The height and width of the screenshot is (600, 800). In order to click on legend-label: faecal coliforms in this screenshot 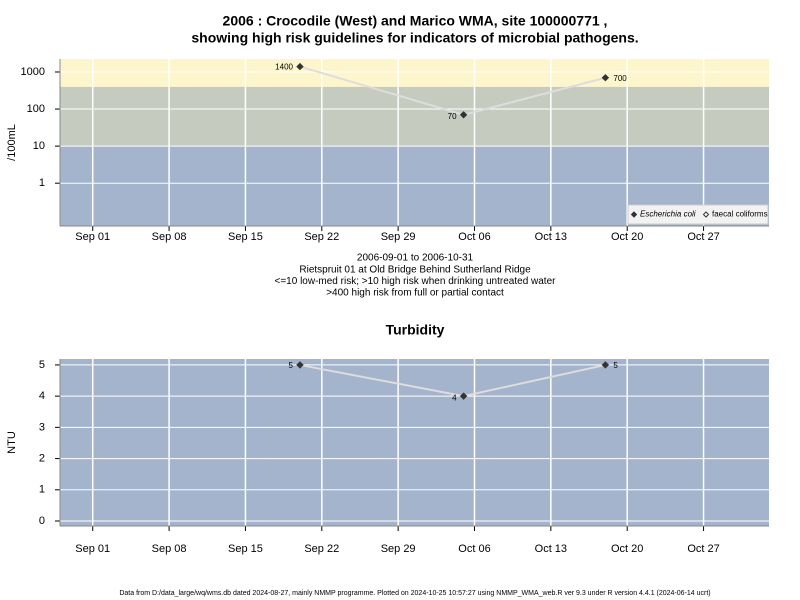, I will do `click(740, 214)`.